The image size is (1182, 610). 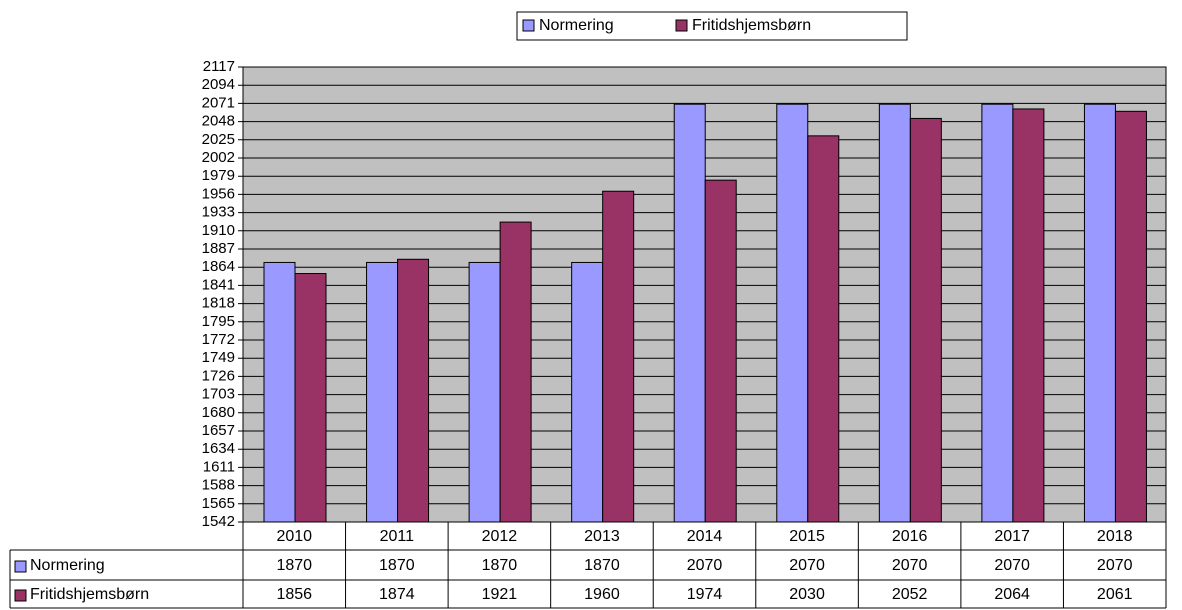 What do you see at coordinates (218, 248) in the screenshot?
I see `y-tick-label: 1887` at bounding box center [218, 248].